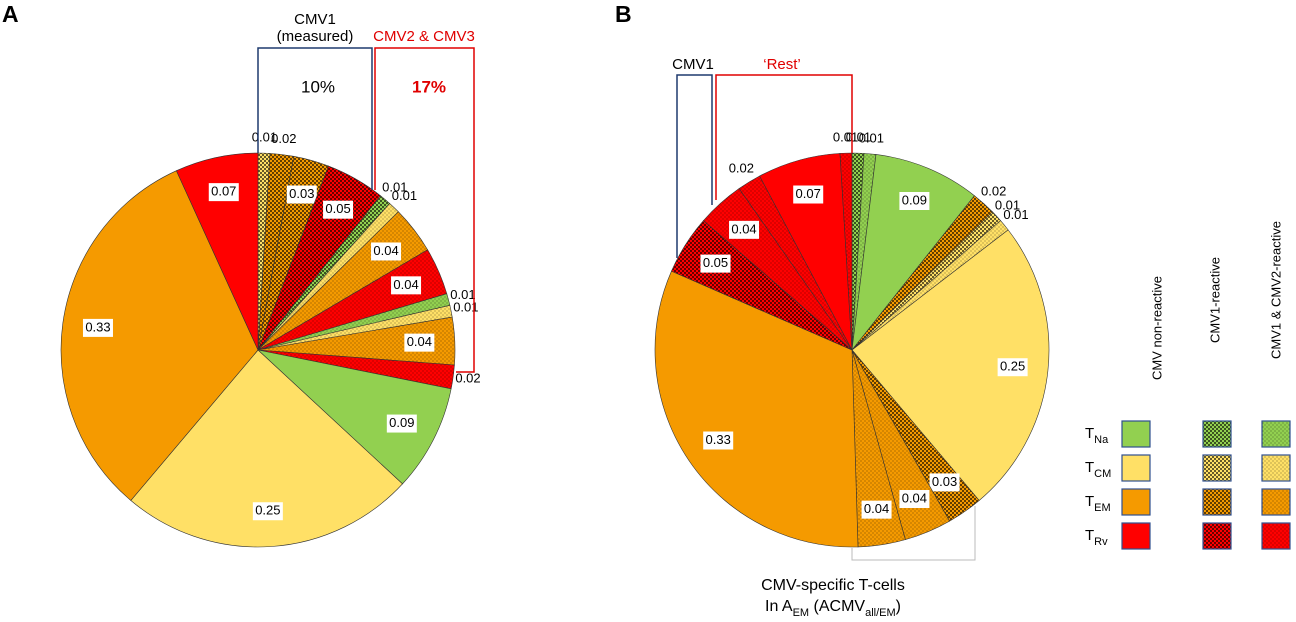 The image size is (1296, 622). I want to click on annotation: (measured), so click(315, 36).